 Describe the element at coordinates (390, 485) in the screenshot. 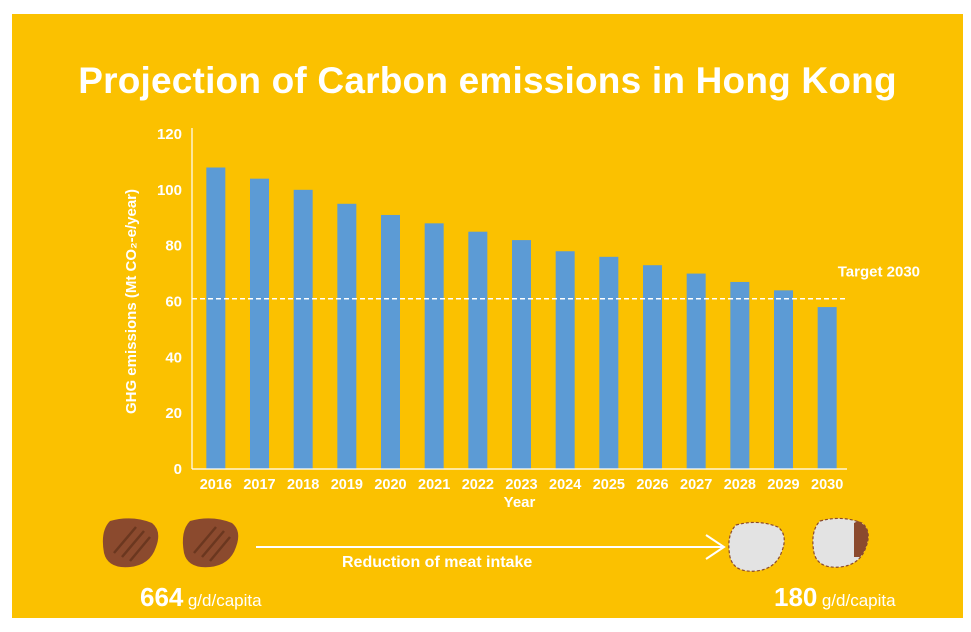

I see `x-tick-label: 2020` at that location.